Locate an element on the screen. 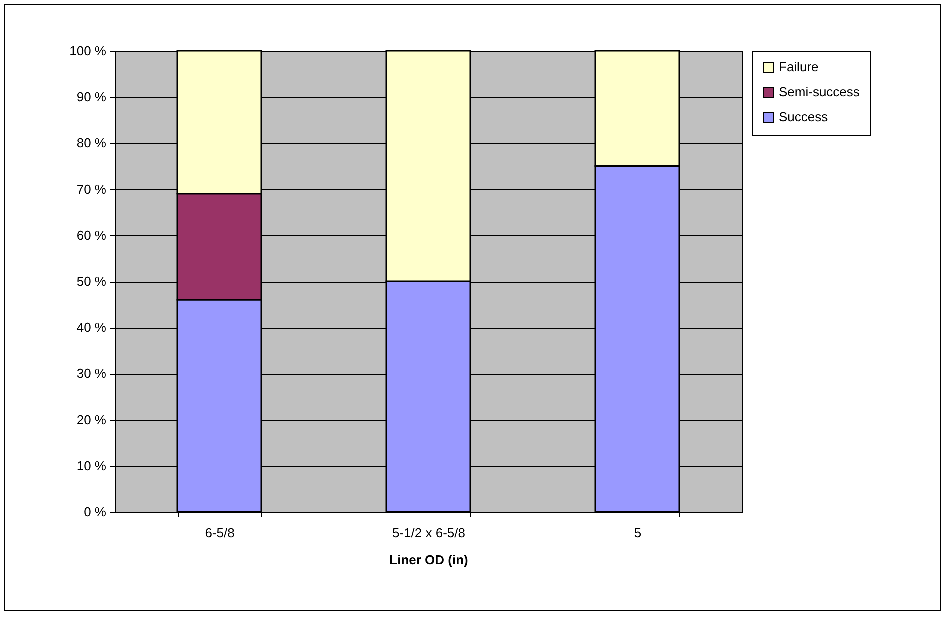  x-tick-label: 5-1/2 x 6-5/8 is located at coordinates (429, 533).